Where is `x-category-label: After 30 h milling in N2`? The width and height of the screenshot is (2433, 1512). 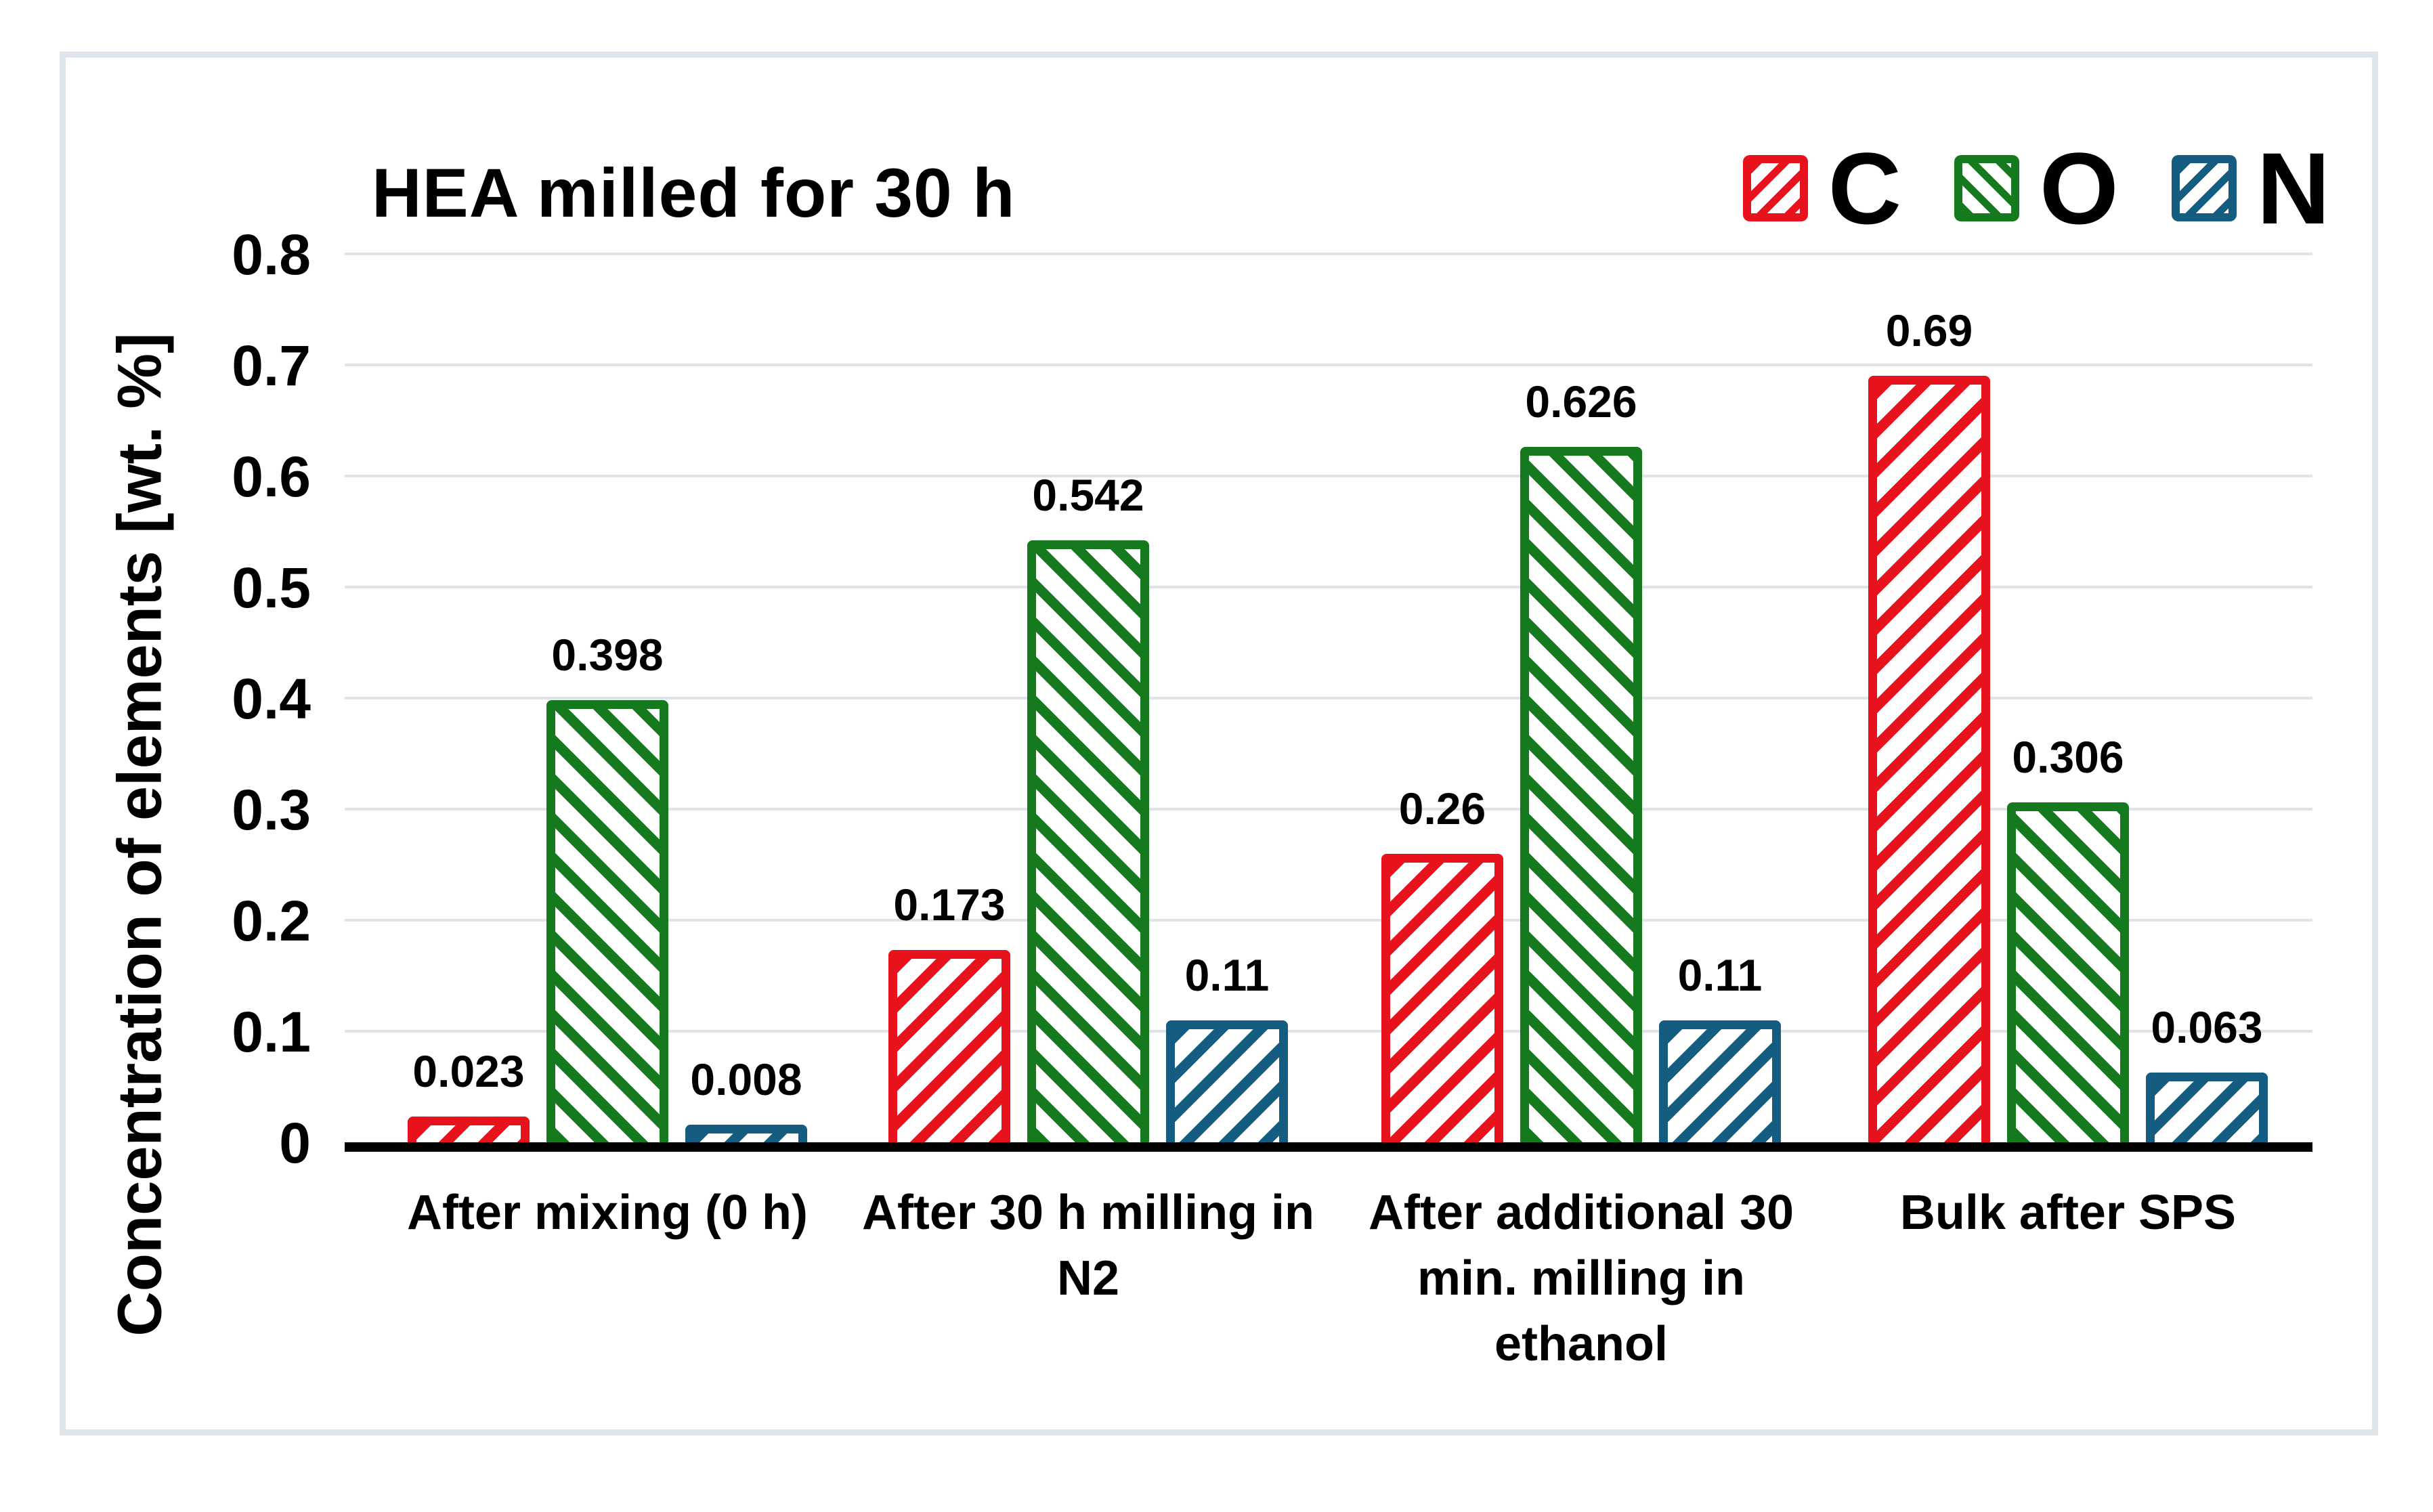 x-category-label: After 30 h milling in N2 is located at coordinates (1088, 1246).